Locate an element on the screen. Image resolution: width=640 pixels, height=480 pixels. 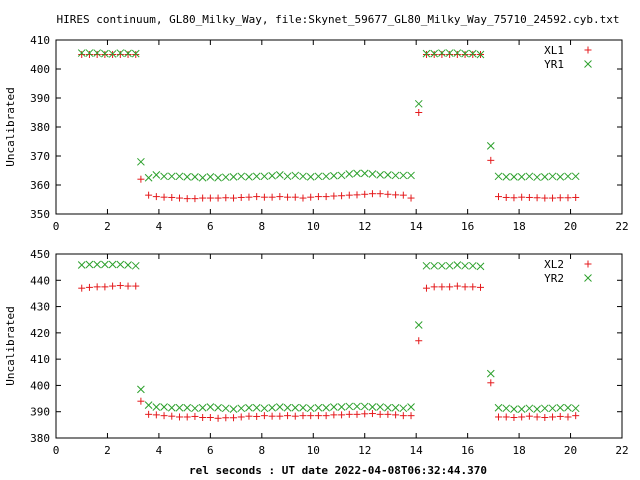
x-tick-label: 2 is located at coordinates (107, 450).